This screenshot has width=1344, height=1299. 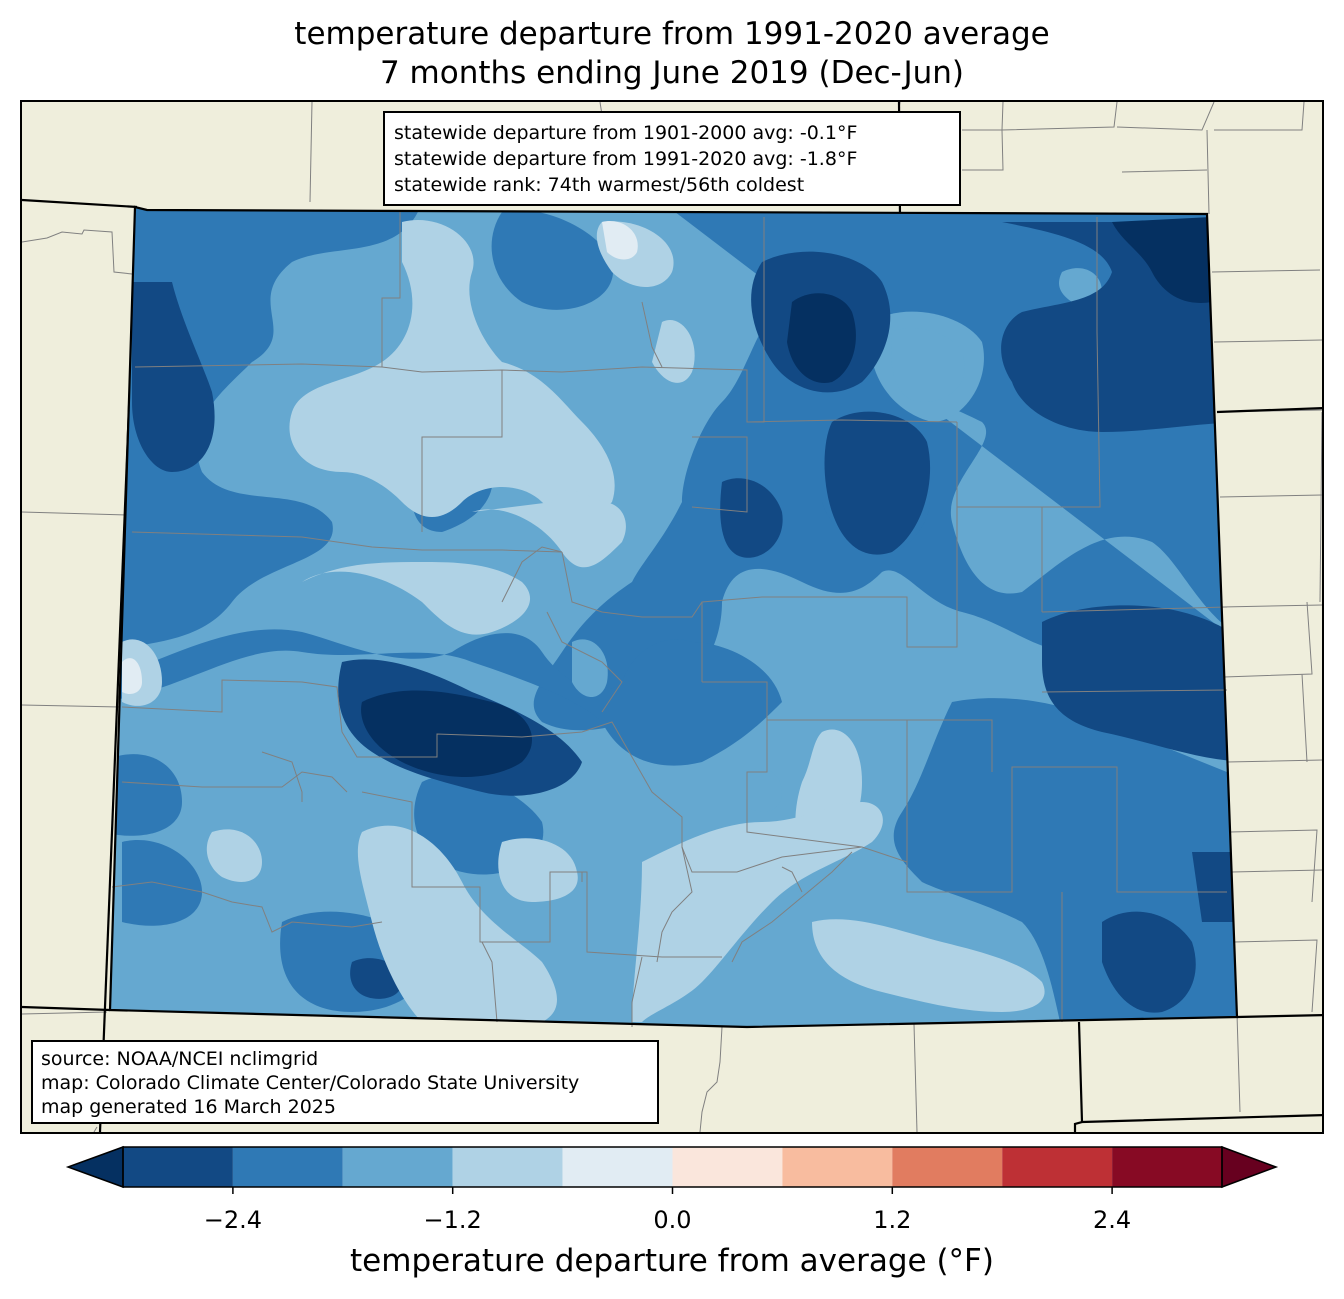 What do you see at coordinates (892, 1220) in the screenshot?
I see `colorbar-tick-label: 1.2` at bounding box center [892, 1220].